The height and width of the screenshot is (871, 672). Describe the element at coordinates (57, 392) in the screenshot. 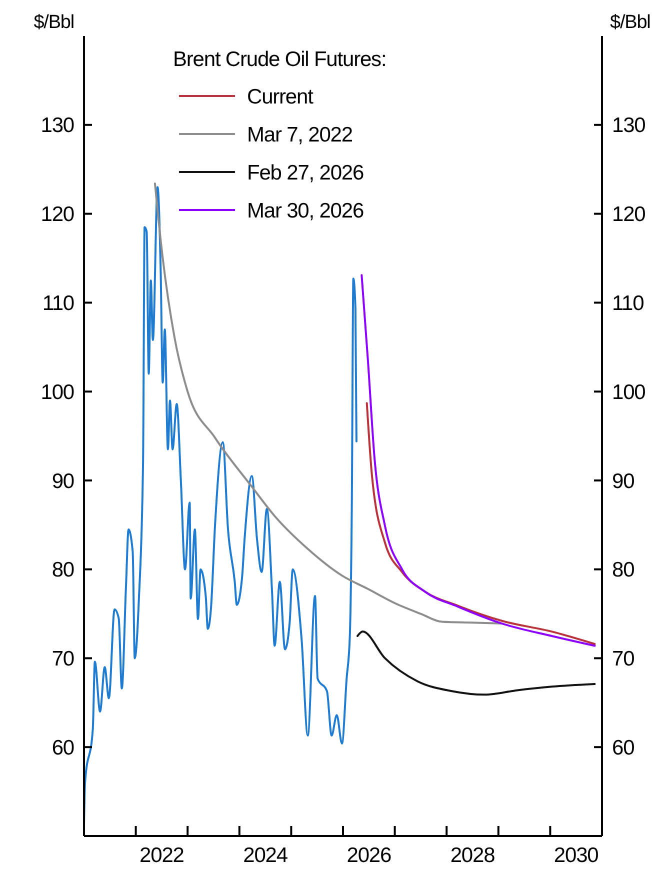

I see `y-tick-label: 100` at that location.